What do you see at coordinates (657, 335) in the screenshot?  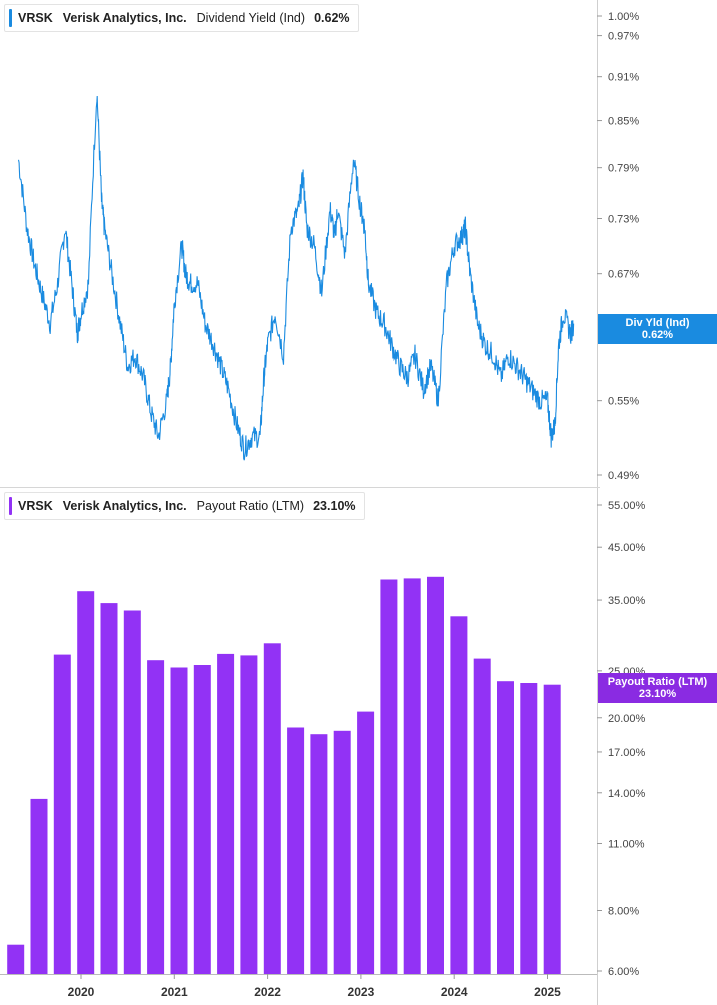 I see `div-yield-badge-value: 0.62%` at bounding box center [657, 335].